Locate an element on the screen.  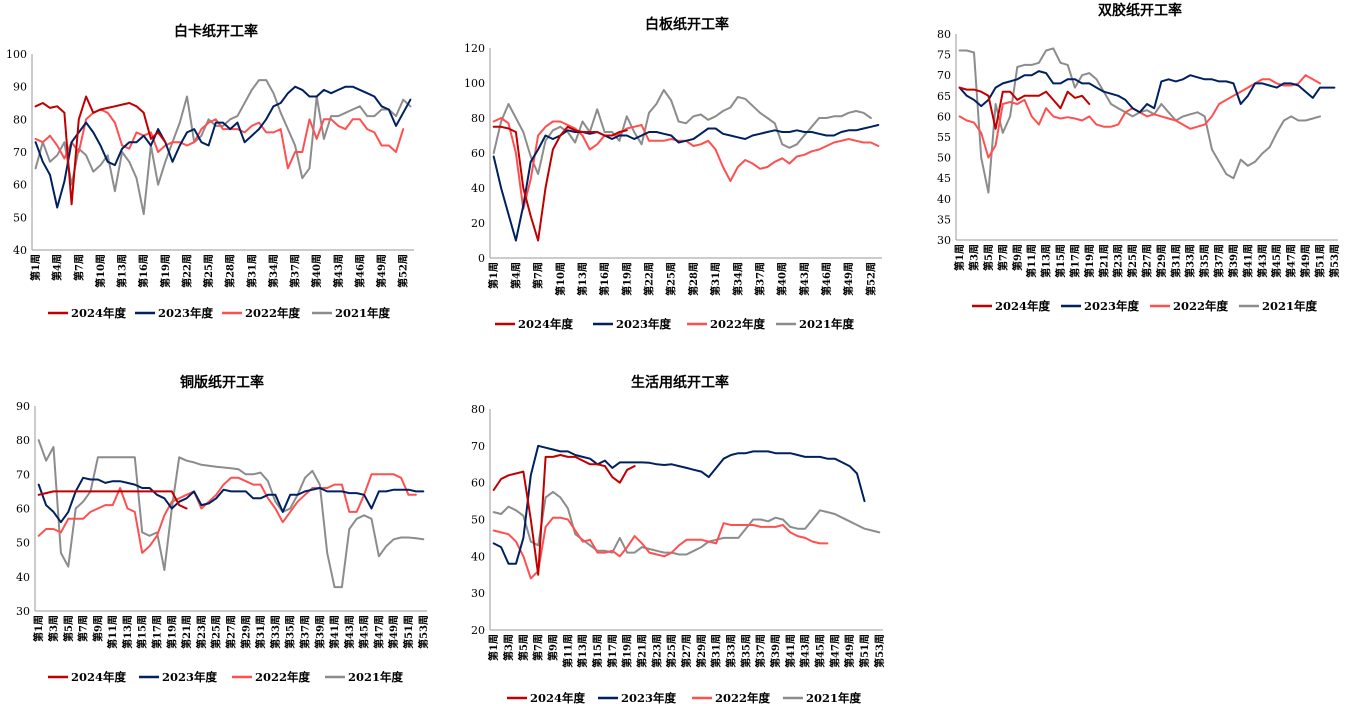
x-tick-label: 第45周 is located at coordinates (819, 651).